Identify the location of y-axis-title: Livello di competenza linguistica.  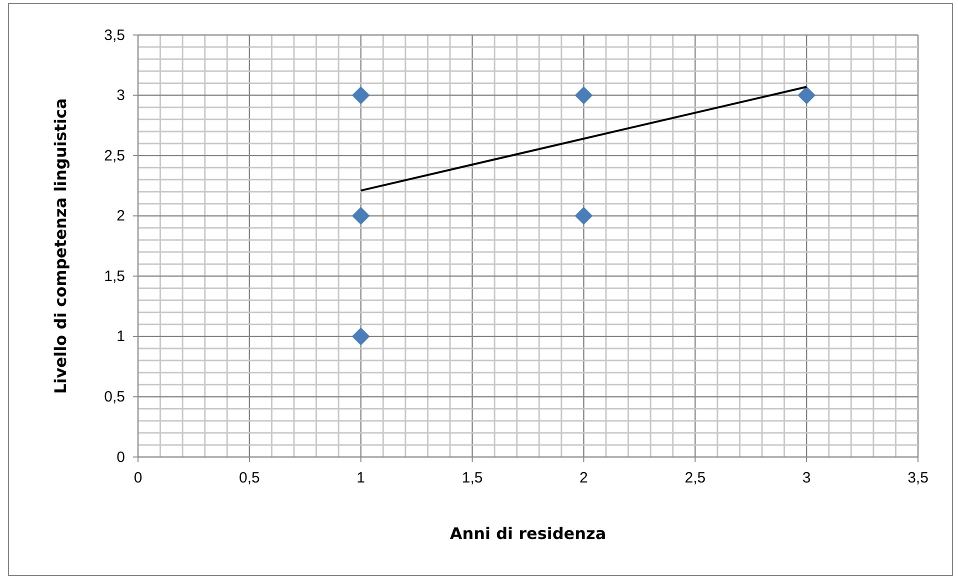
(60, 246).